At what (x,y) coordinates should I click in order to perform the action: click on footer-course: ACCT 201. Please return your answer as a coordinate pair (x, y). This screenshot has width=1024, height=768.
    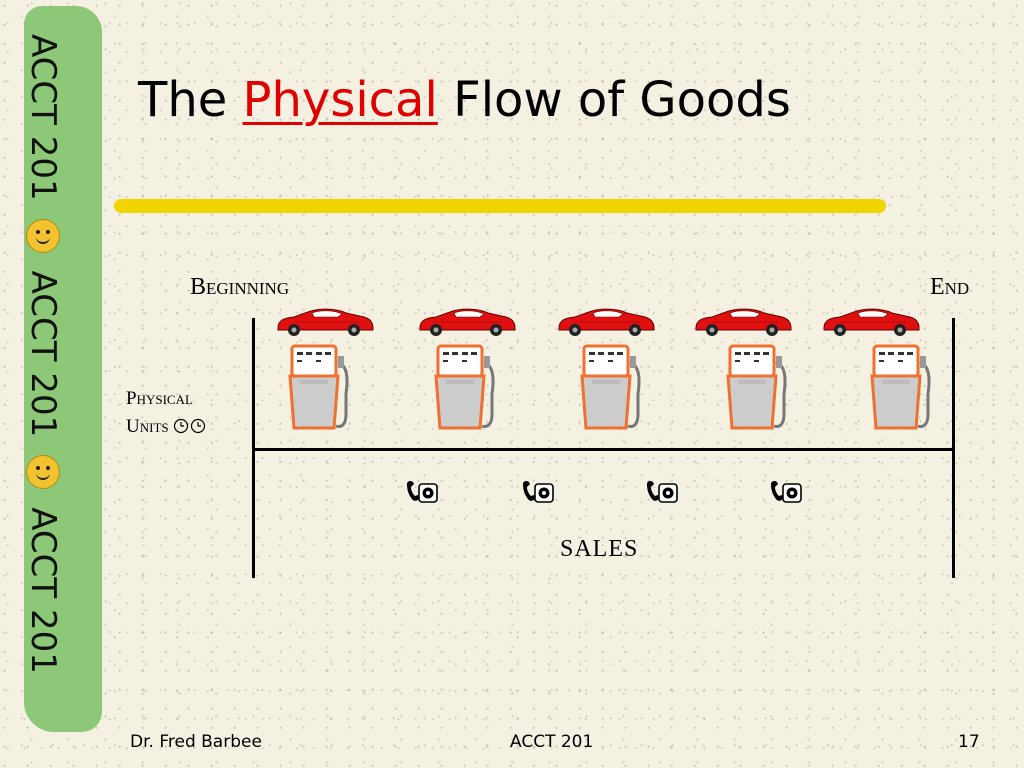
    Looking at the image, I should click on (552, 742).